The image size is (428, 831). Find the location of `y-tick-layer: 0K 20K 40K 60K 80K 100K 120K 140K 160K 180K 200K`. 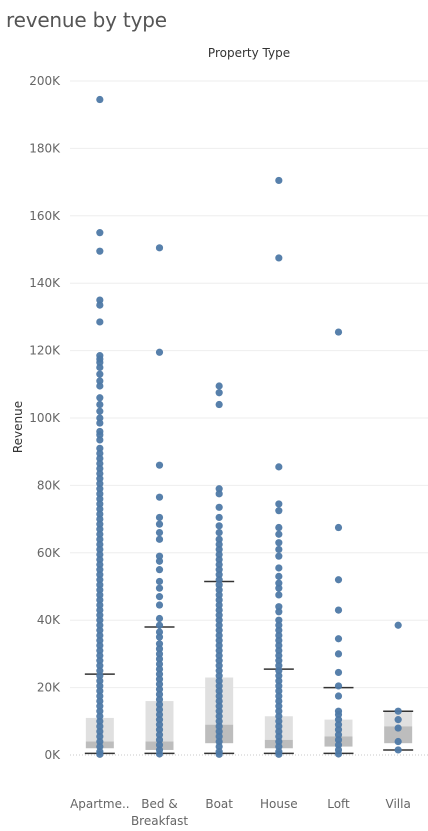

y-tick-layer: 0K 20K 40K 60K 80K 100K 120K 140K 160K 180K 200K is located at coordinates (45, 418).